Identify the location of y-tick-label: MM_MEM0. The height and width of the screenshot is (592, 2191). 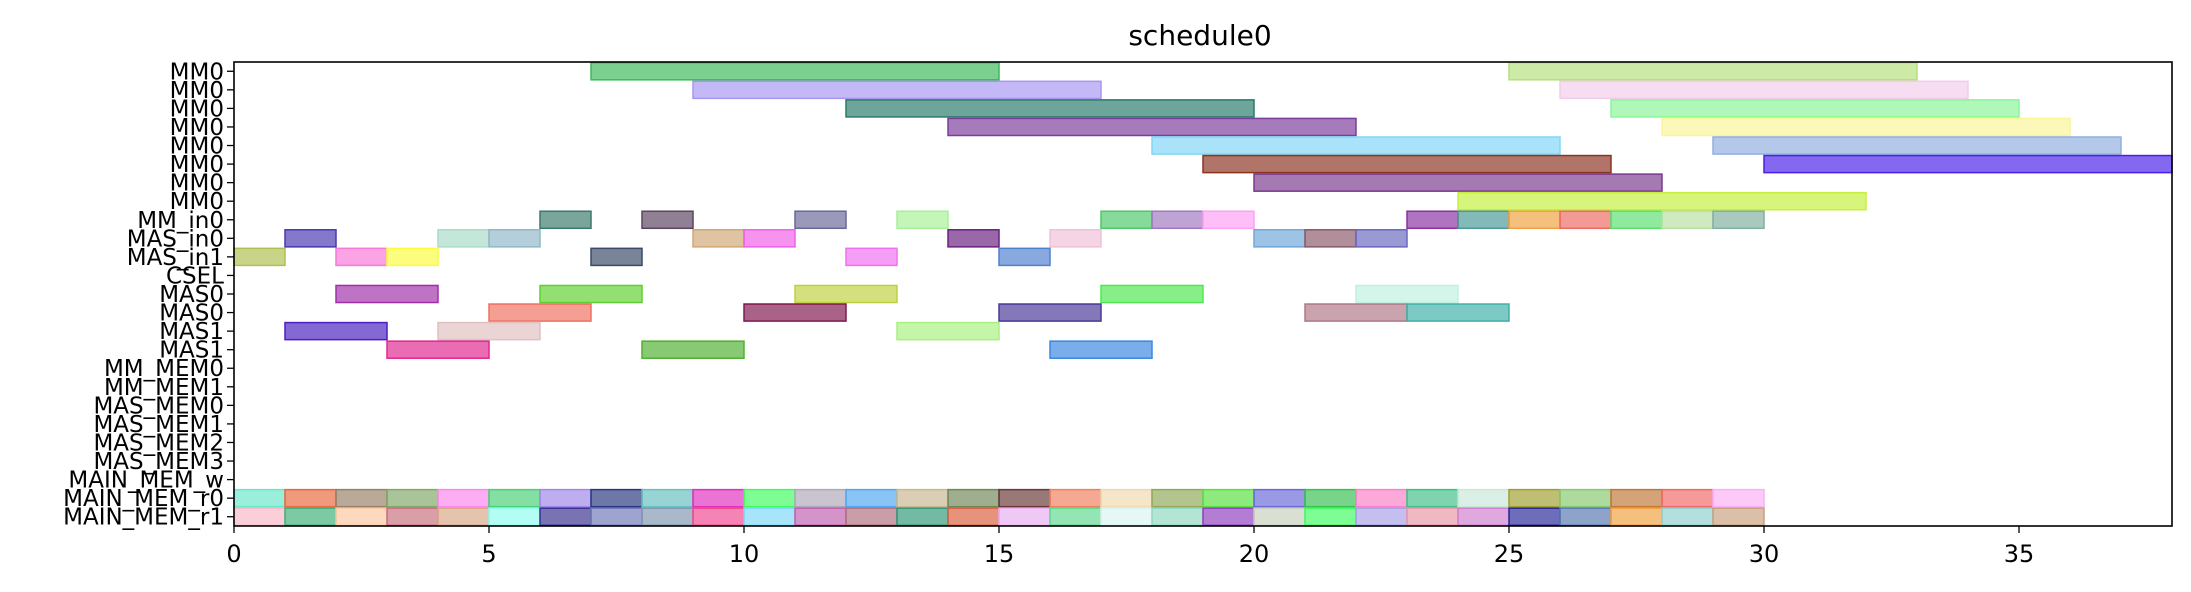
(164, 369).